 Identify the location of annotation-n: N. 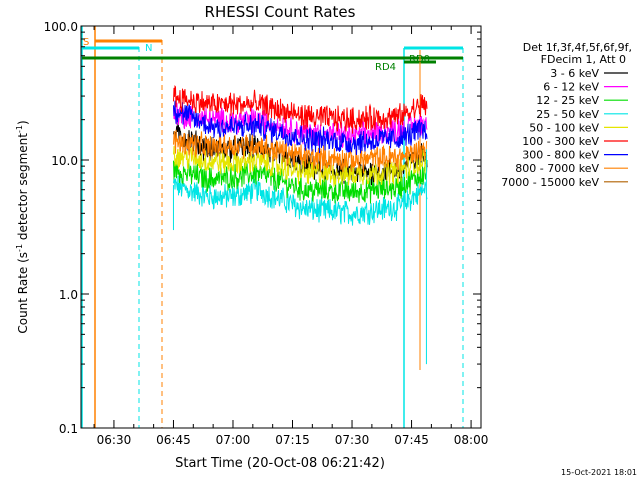
(148, 48).